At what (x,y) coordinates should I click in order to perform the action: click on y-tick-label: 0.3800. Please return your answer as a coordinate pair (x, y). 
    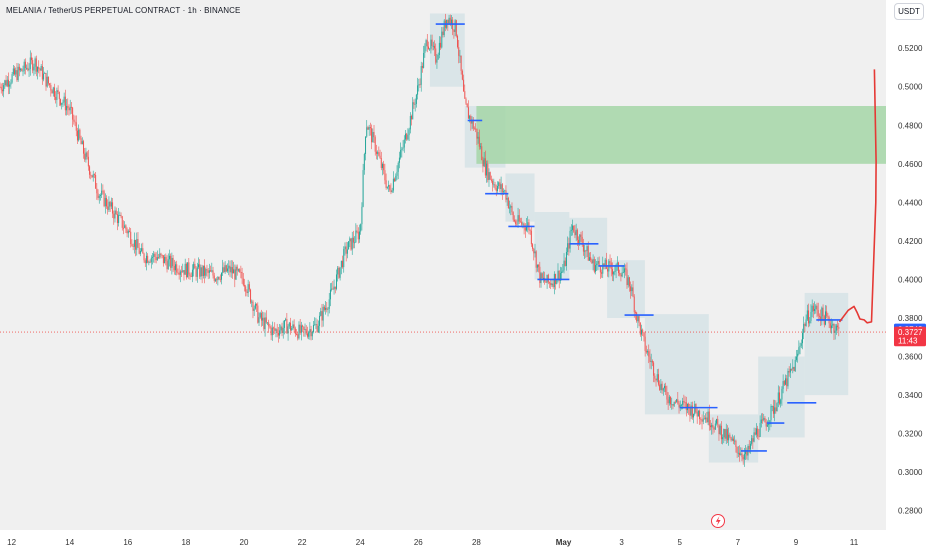
    Looking at the image, I should click on (910, 318).